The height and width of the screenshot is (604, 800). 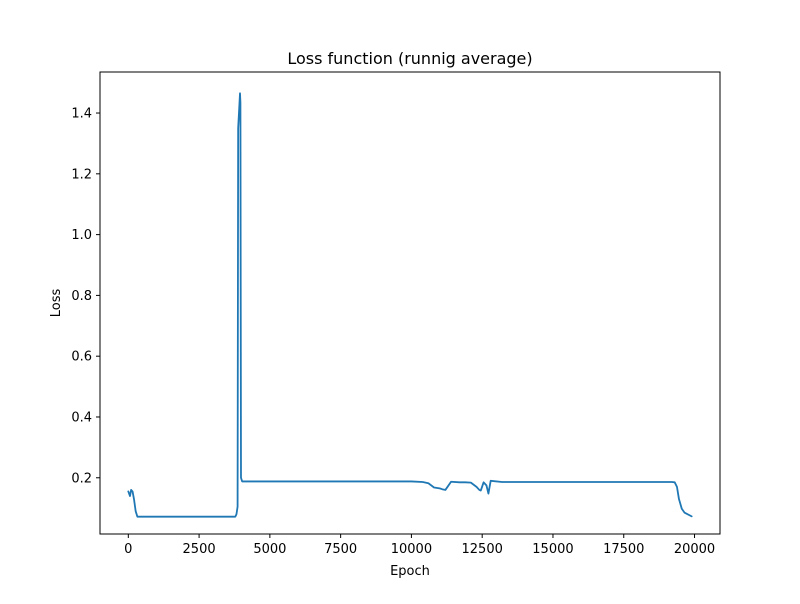 I want to click on y-tick-label: 0.6, so click(x=81, y=357).